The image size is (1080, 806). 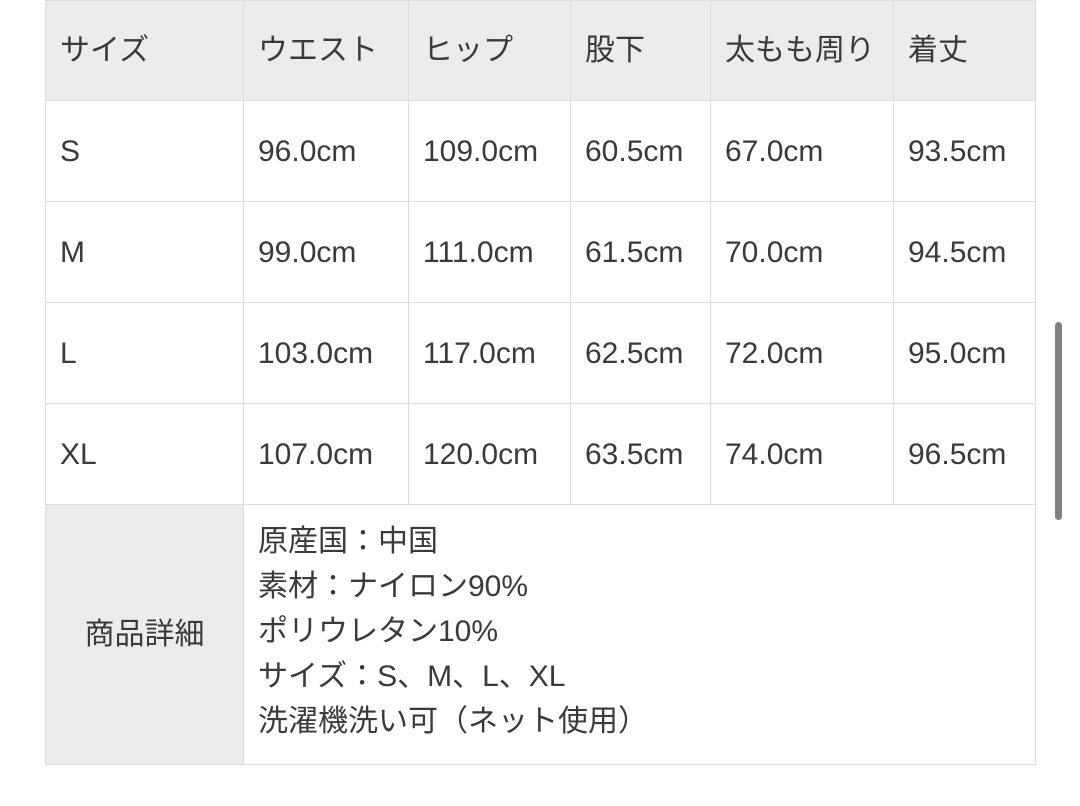 What do you see at coordinates (326, 454) in the screenshot?
I see `cell-waist: 107.0cm` at bounding box center [326, 454].